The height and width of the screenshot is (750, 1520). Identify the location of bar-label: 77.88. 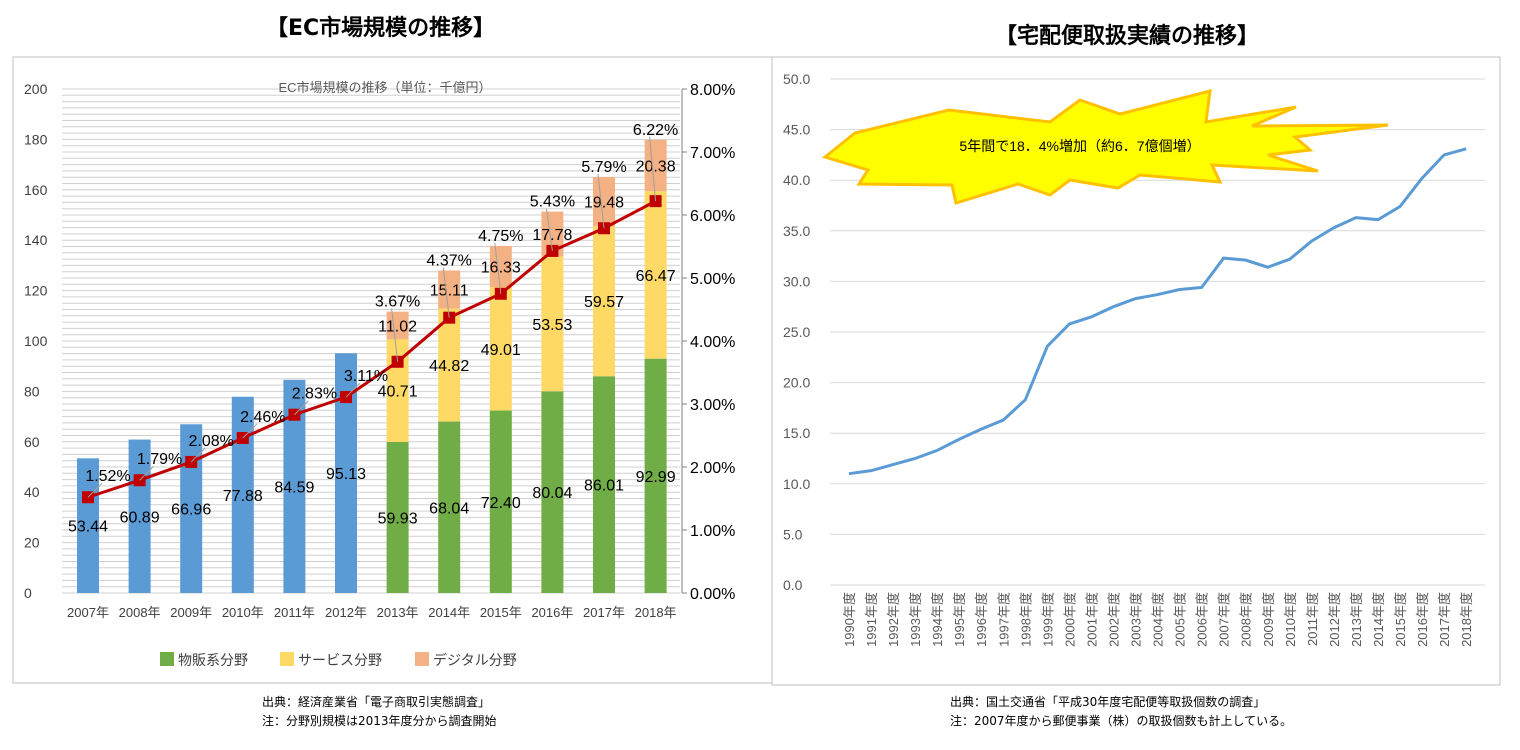
(243, 496).